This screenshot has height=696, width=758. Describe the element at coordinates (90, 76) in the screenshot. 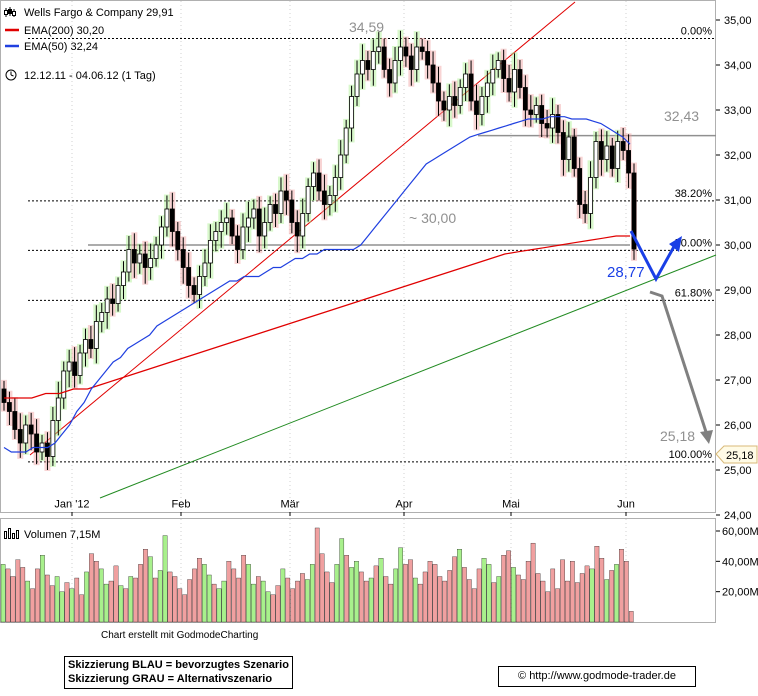

I see `legend-period: 12.12.11 - 04.06.12 (1 Tag)` at that location.